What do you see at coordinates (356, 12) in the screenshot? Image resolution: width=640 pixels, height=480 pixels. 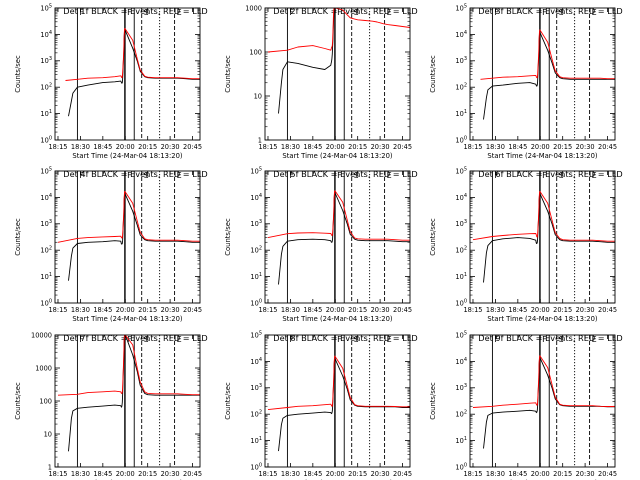 I see `event-marker-label: S` at bounding box center [356, 12].